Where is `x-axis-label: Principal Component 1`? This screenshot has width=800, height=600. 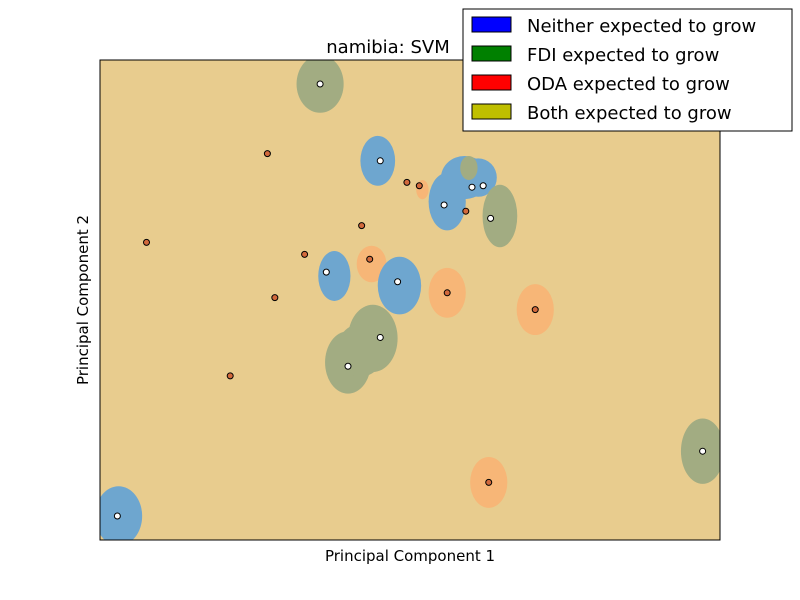 x-axis-label: Principal Component 1 is located at coordinates (410, 556).